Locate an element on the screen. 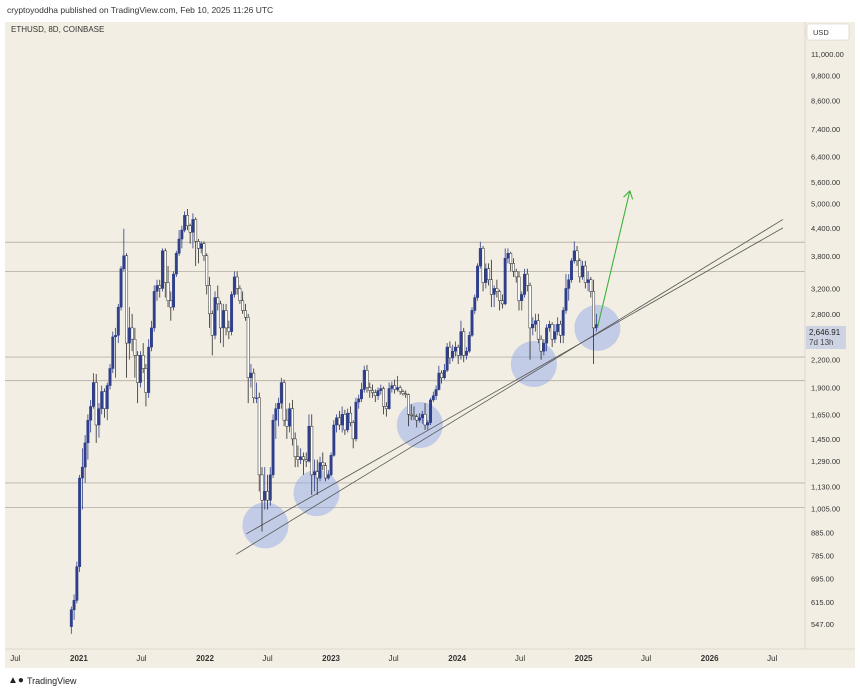 The image size is (860, 692). price-tick-label: 9,800.00 is located at coordinates (825, 76).